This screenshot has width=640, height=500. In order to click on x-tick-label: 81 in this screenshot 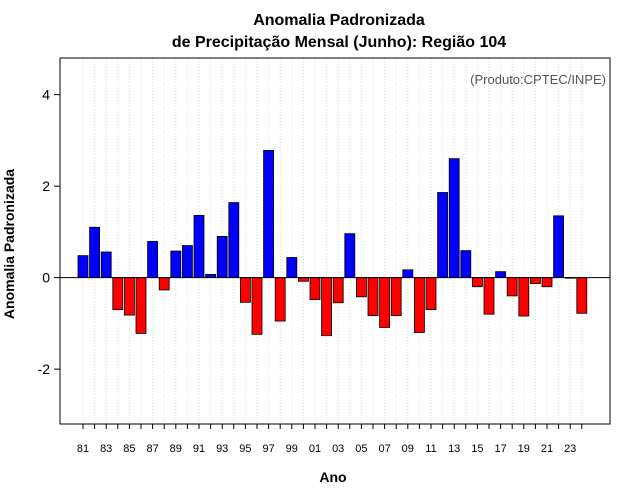, I will do `click(83, 449)`.